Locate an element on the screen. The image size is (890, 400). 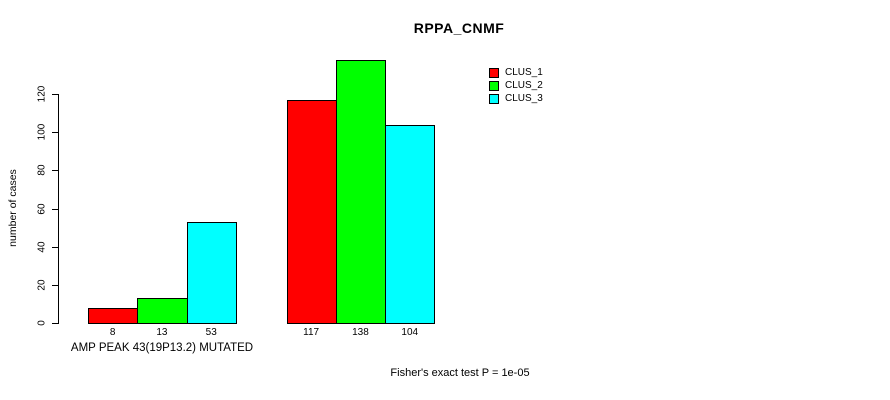
legend-label: CLUS_3 is located at coordinates (524, 98).